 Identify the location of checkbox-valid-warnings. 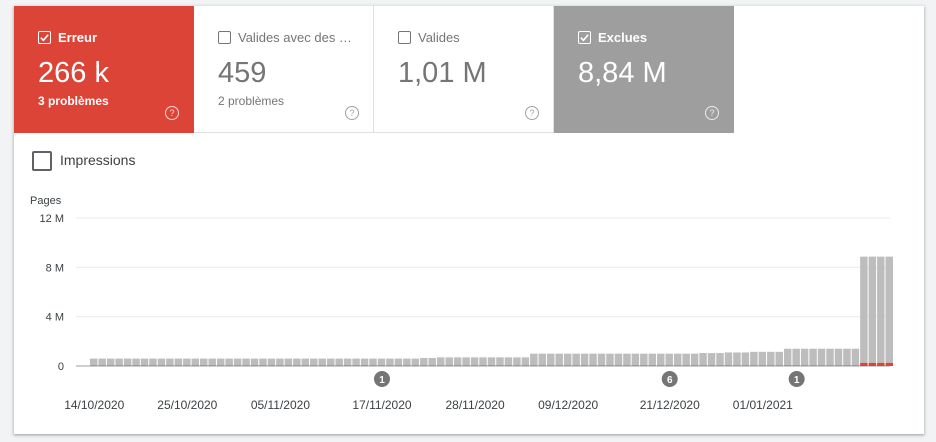
(224, 37).